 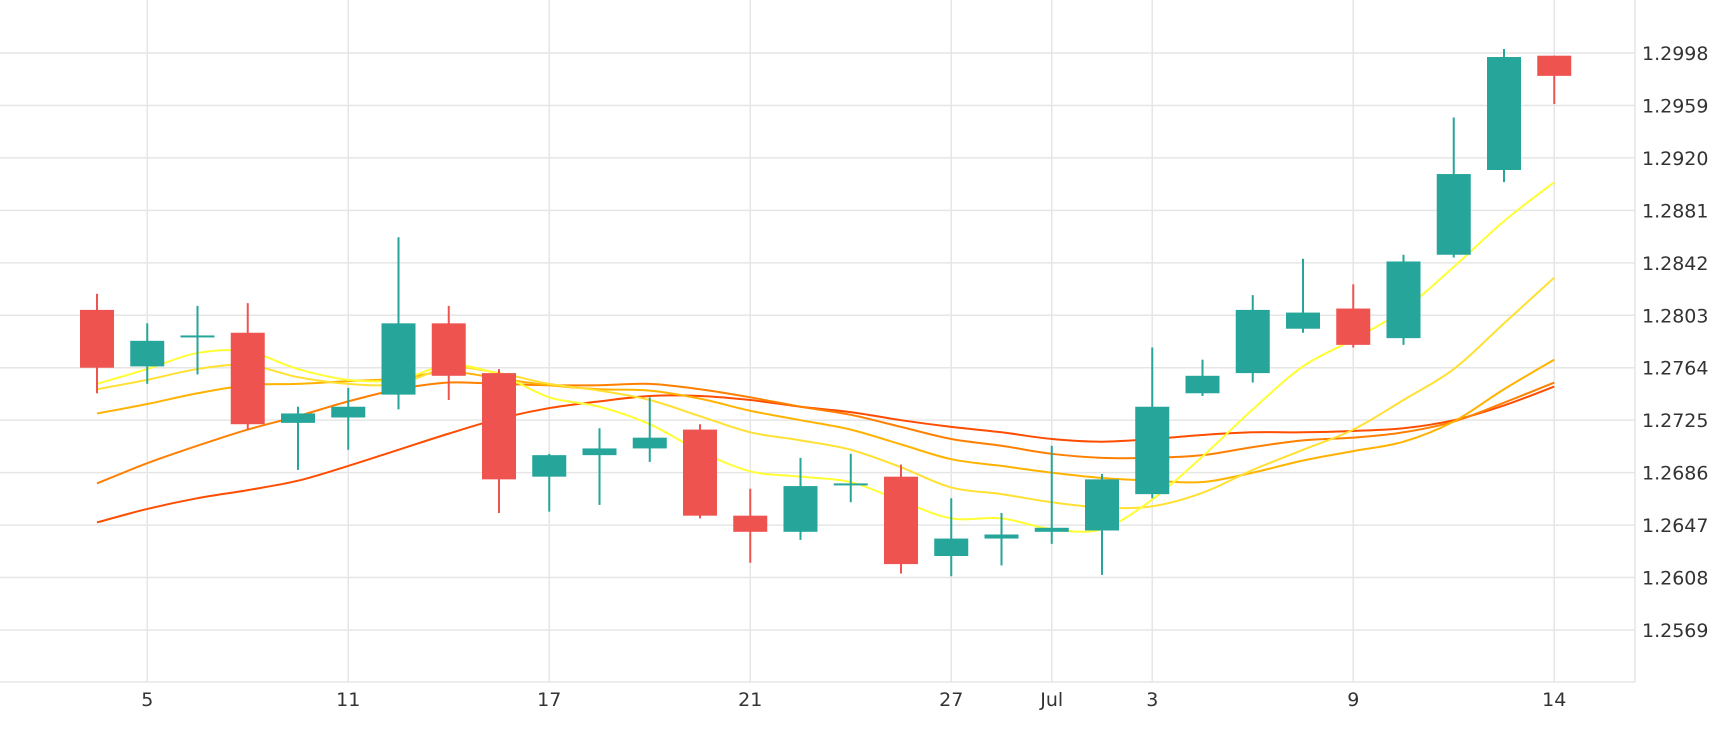 What do you see at coordinates (1675, 369) in the screenshot?
I see `y-tick-label: 1.2764` at bounding box center [1675, 369].